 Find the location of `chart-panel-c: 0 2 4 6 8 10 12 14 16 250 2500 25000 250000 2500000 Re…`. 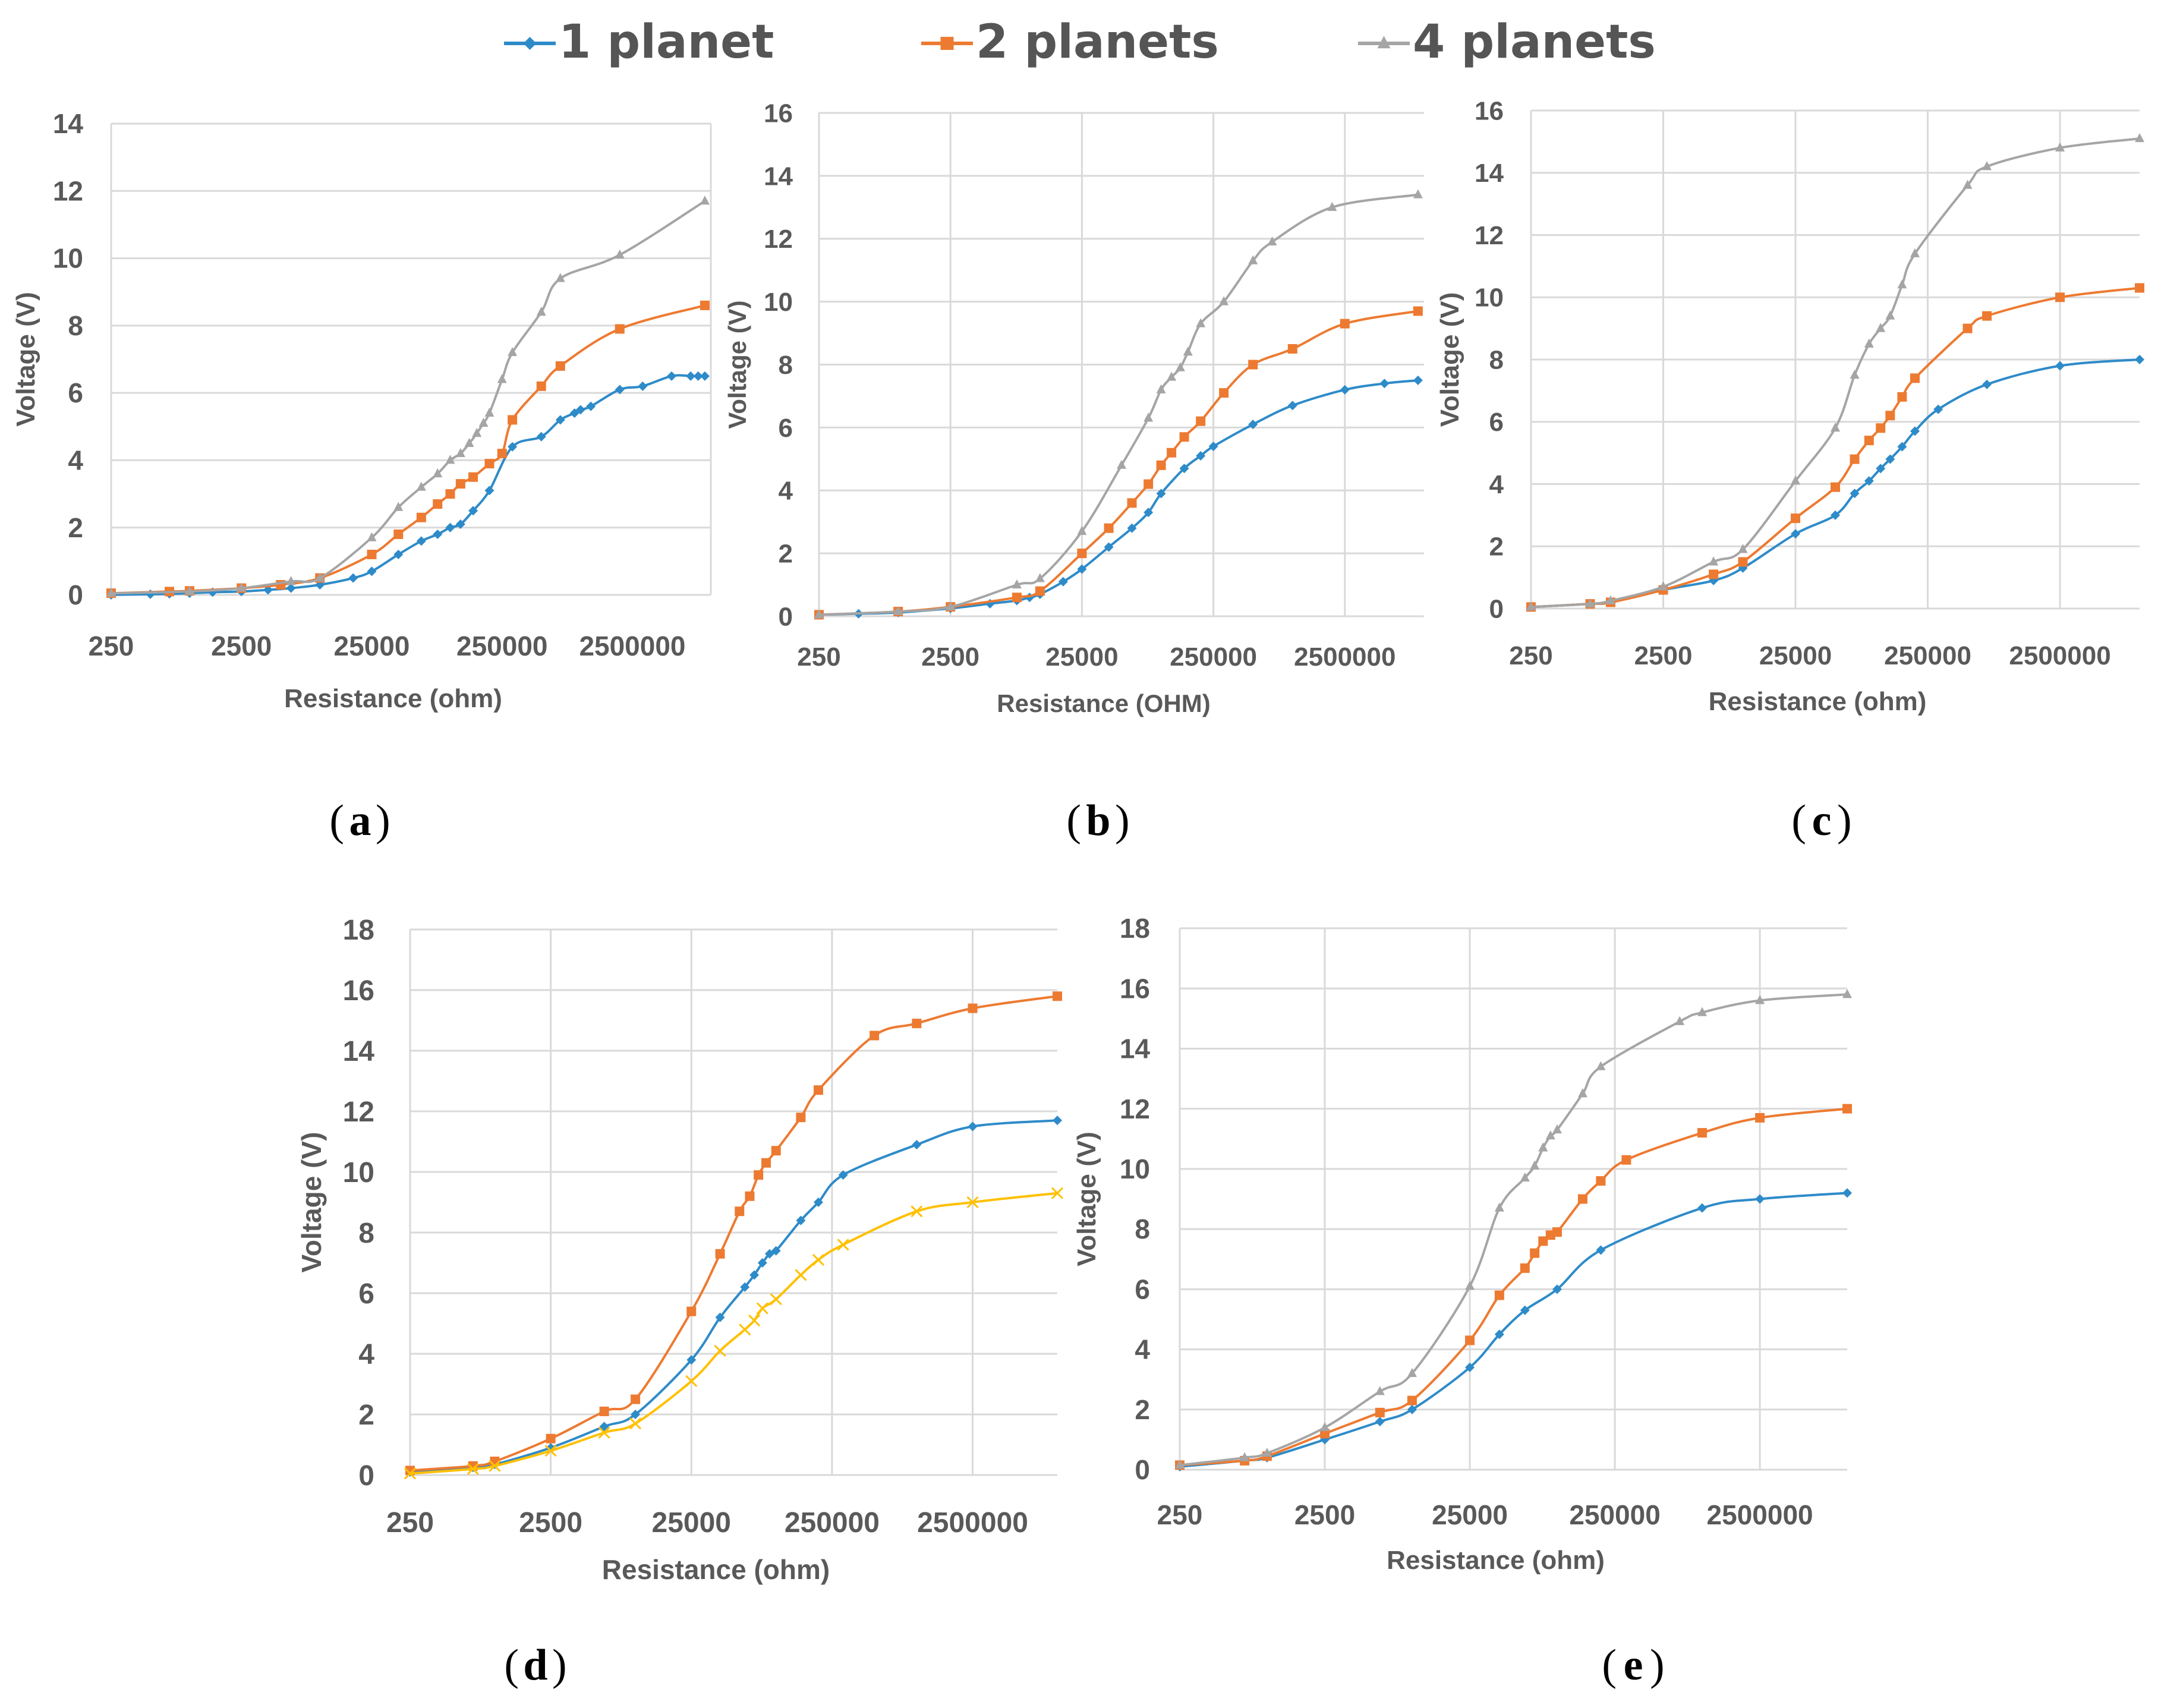

chart-panel-c: 0 2 4 6 8 10 12 14 16 250 2500 25000 250000 2500000 Re… is located at coordinates (1789, 406).